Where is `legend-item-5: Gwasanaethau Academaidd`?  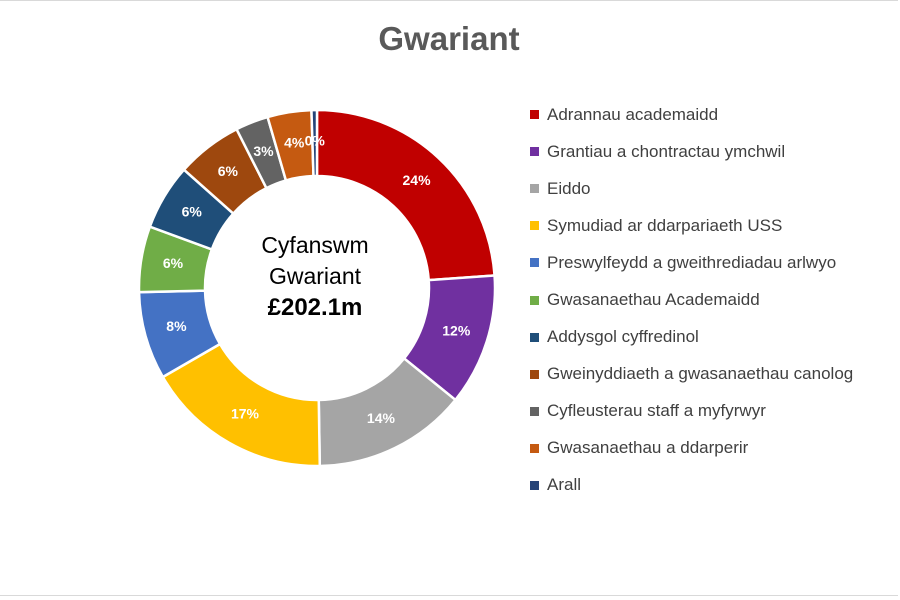
legend-item-5: Gwasanaethau Academaidd is located at coordinates (715, 299).